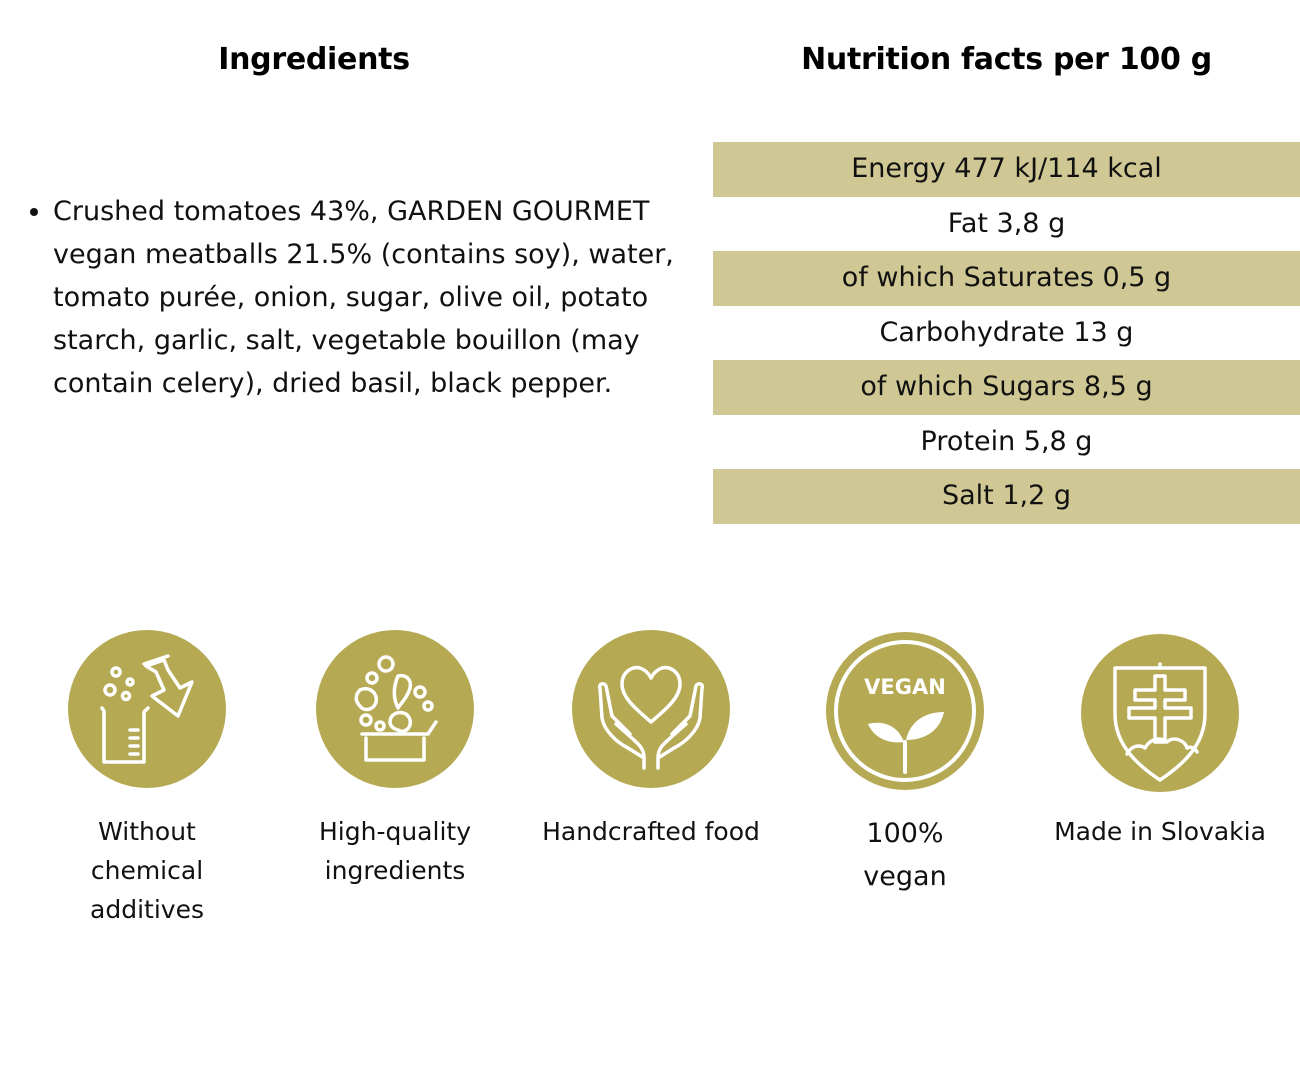 This screenshot has width=1300, height=1080. What do you see at coordinates (905, 855) in the screenshot?
I see `badge-label: 100% vegan` at bounding box center [905, 855].